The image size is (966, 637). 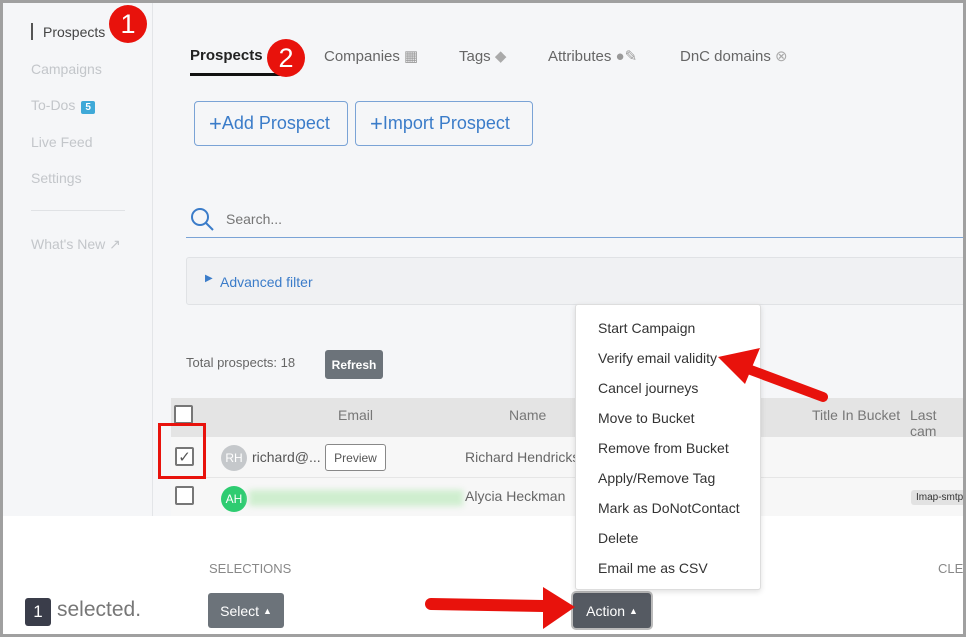 What do you see at coordinates (648, 388) in the screenshot?
I see `menu-item-cancel-journeys: Cancel journeys` at bounding box center [648, 388].